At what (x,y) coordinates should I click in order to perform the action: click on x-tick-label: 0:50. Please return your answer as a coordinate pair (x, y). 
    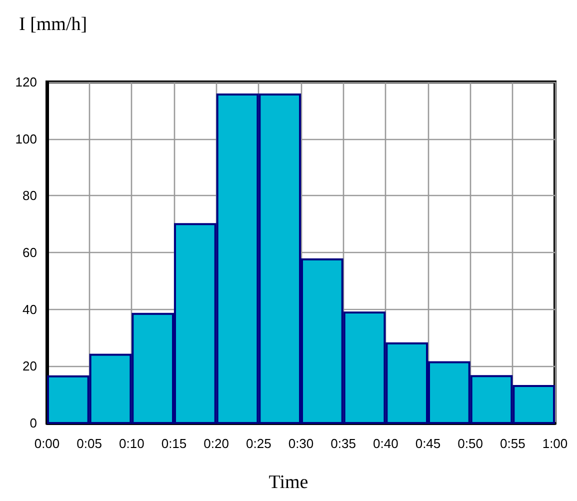
    Looking at the image, I should click on (470, 443).